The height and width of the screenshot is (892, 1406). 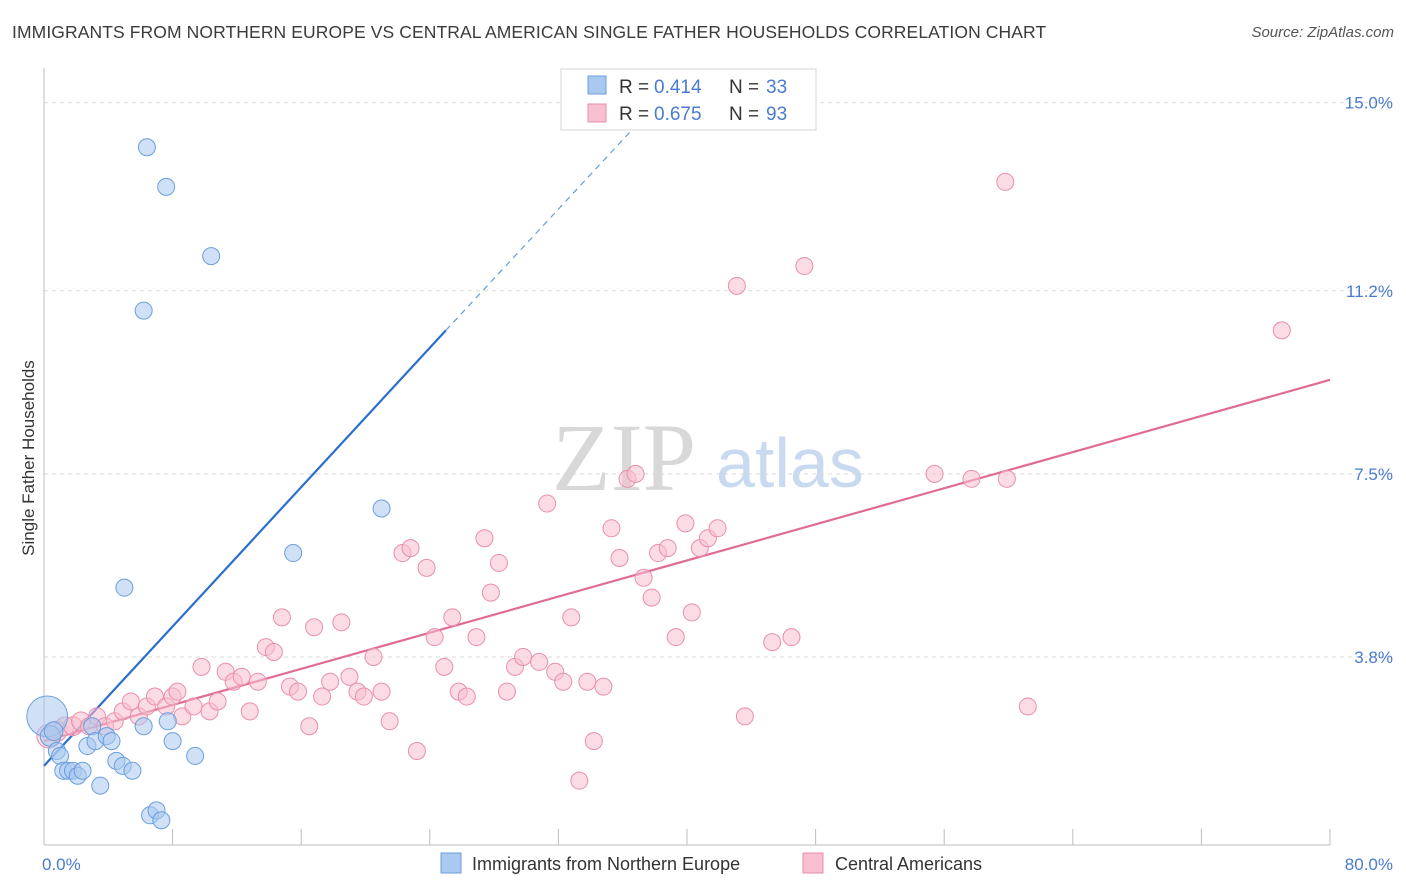 What do you see at coordinates (1373, 474) in the screenshot?
I see `y-tick-label-1: 7.5%` at bounding box center [1373, 474].